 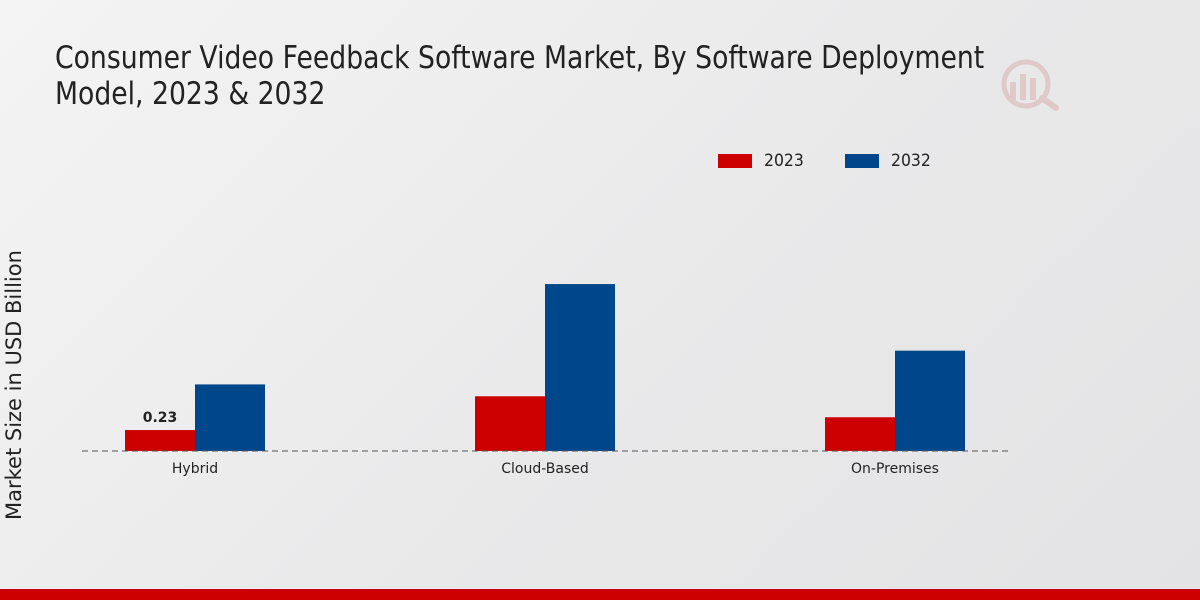 What do you see at coordinates (580, 367) in the screenshot?
I see `bar-cloud-based-2032` at bounding box center [580, 367].